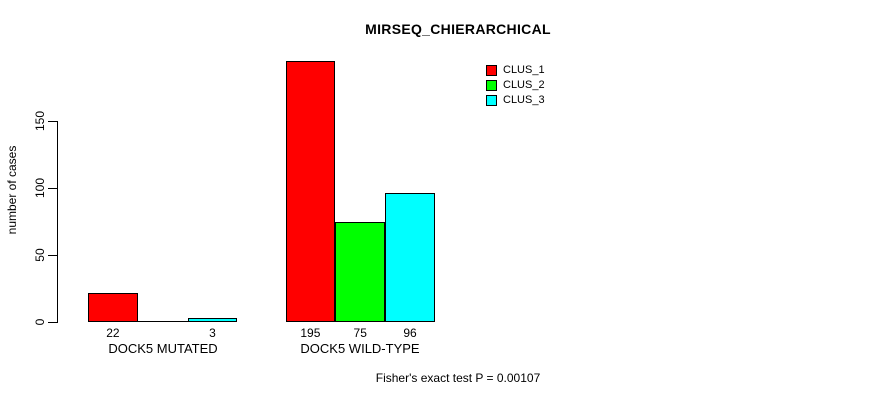 The width and height of the screenshot is (890, 400). Describe the element at coordinates (360, 333) in the screenshot. I see `bar-value-label: 75` at that location.